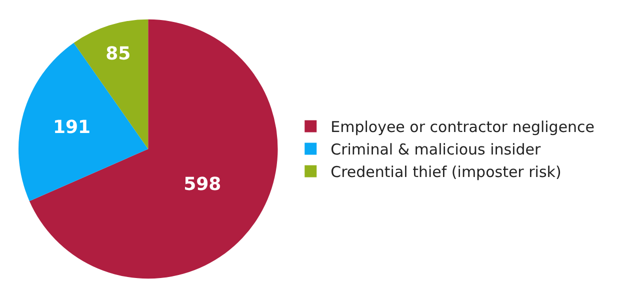 This screenshot has height=298, width=625. I want to click on data-label: 598, so click(203, 184).